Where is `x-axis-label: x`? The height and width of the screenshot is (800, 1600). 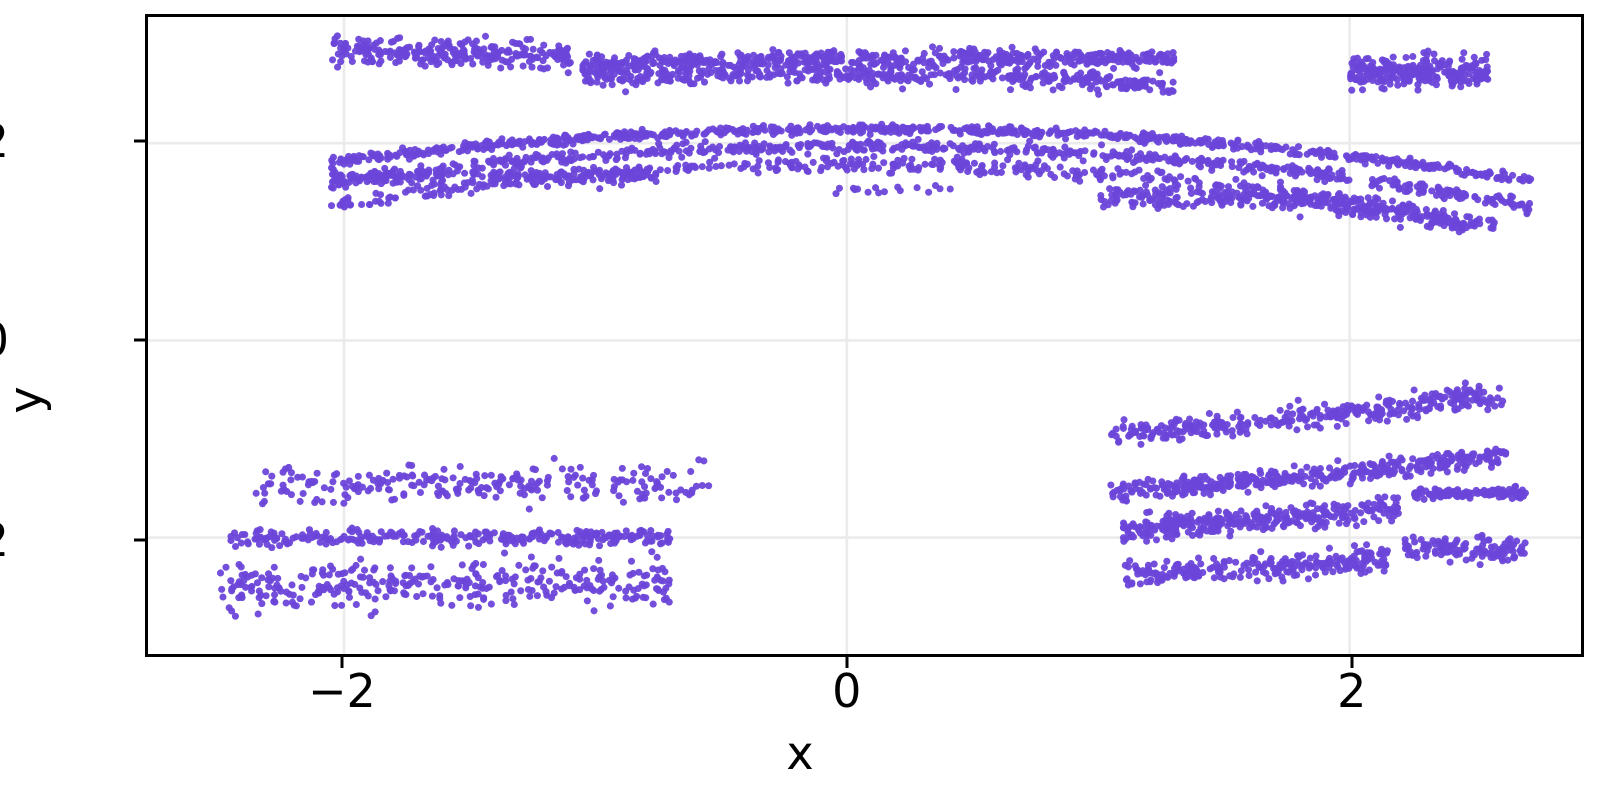 x-axis-label: x is located at coordinates (800, 753).